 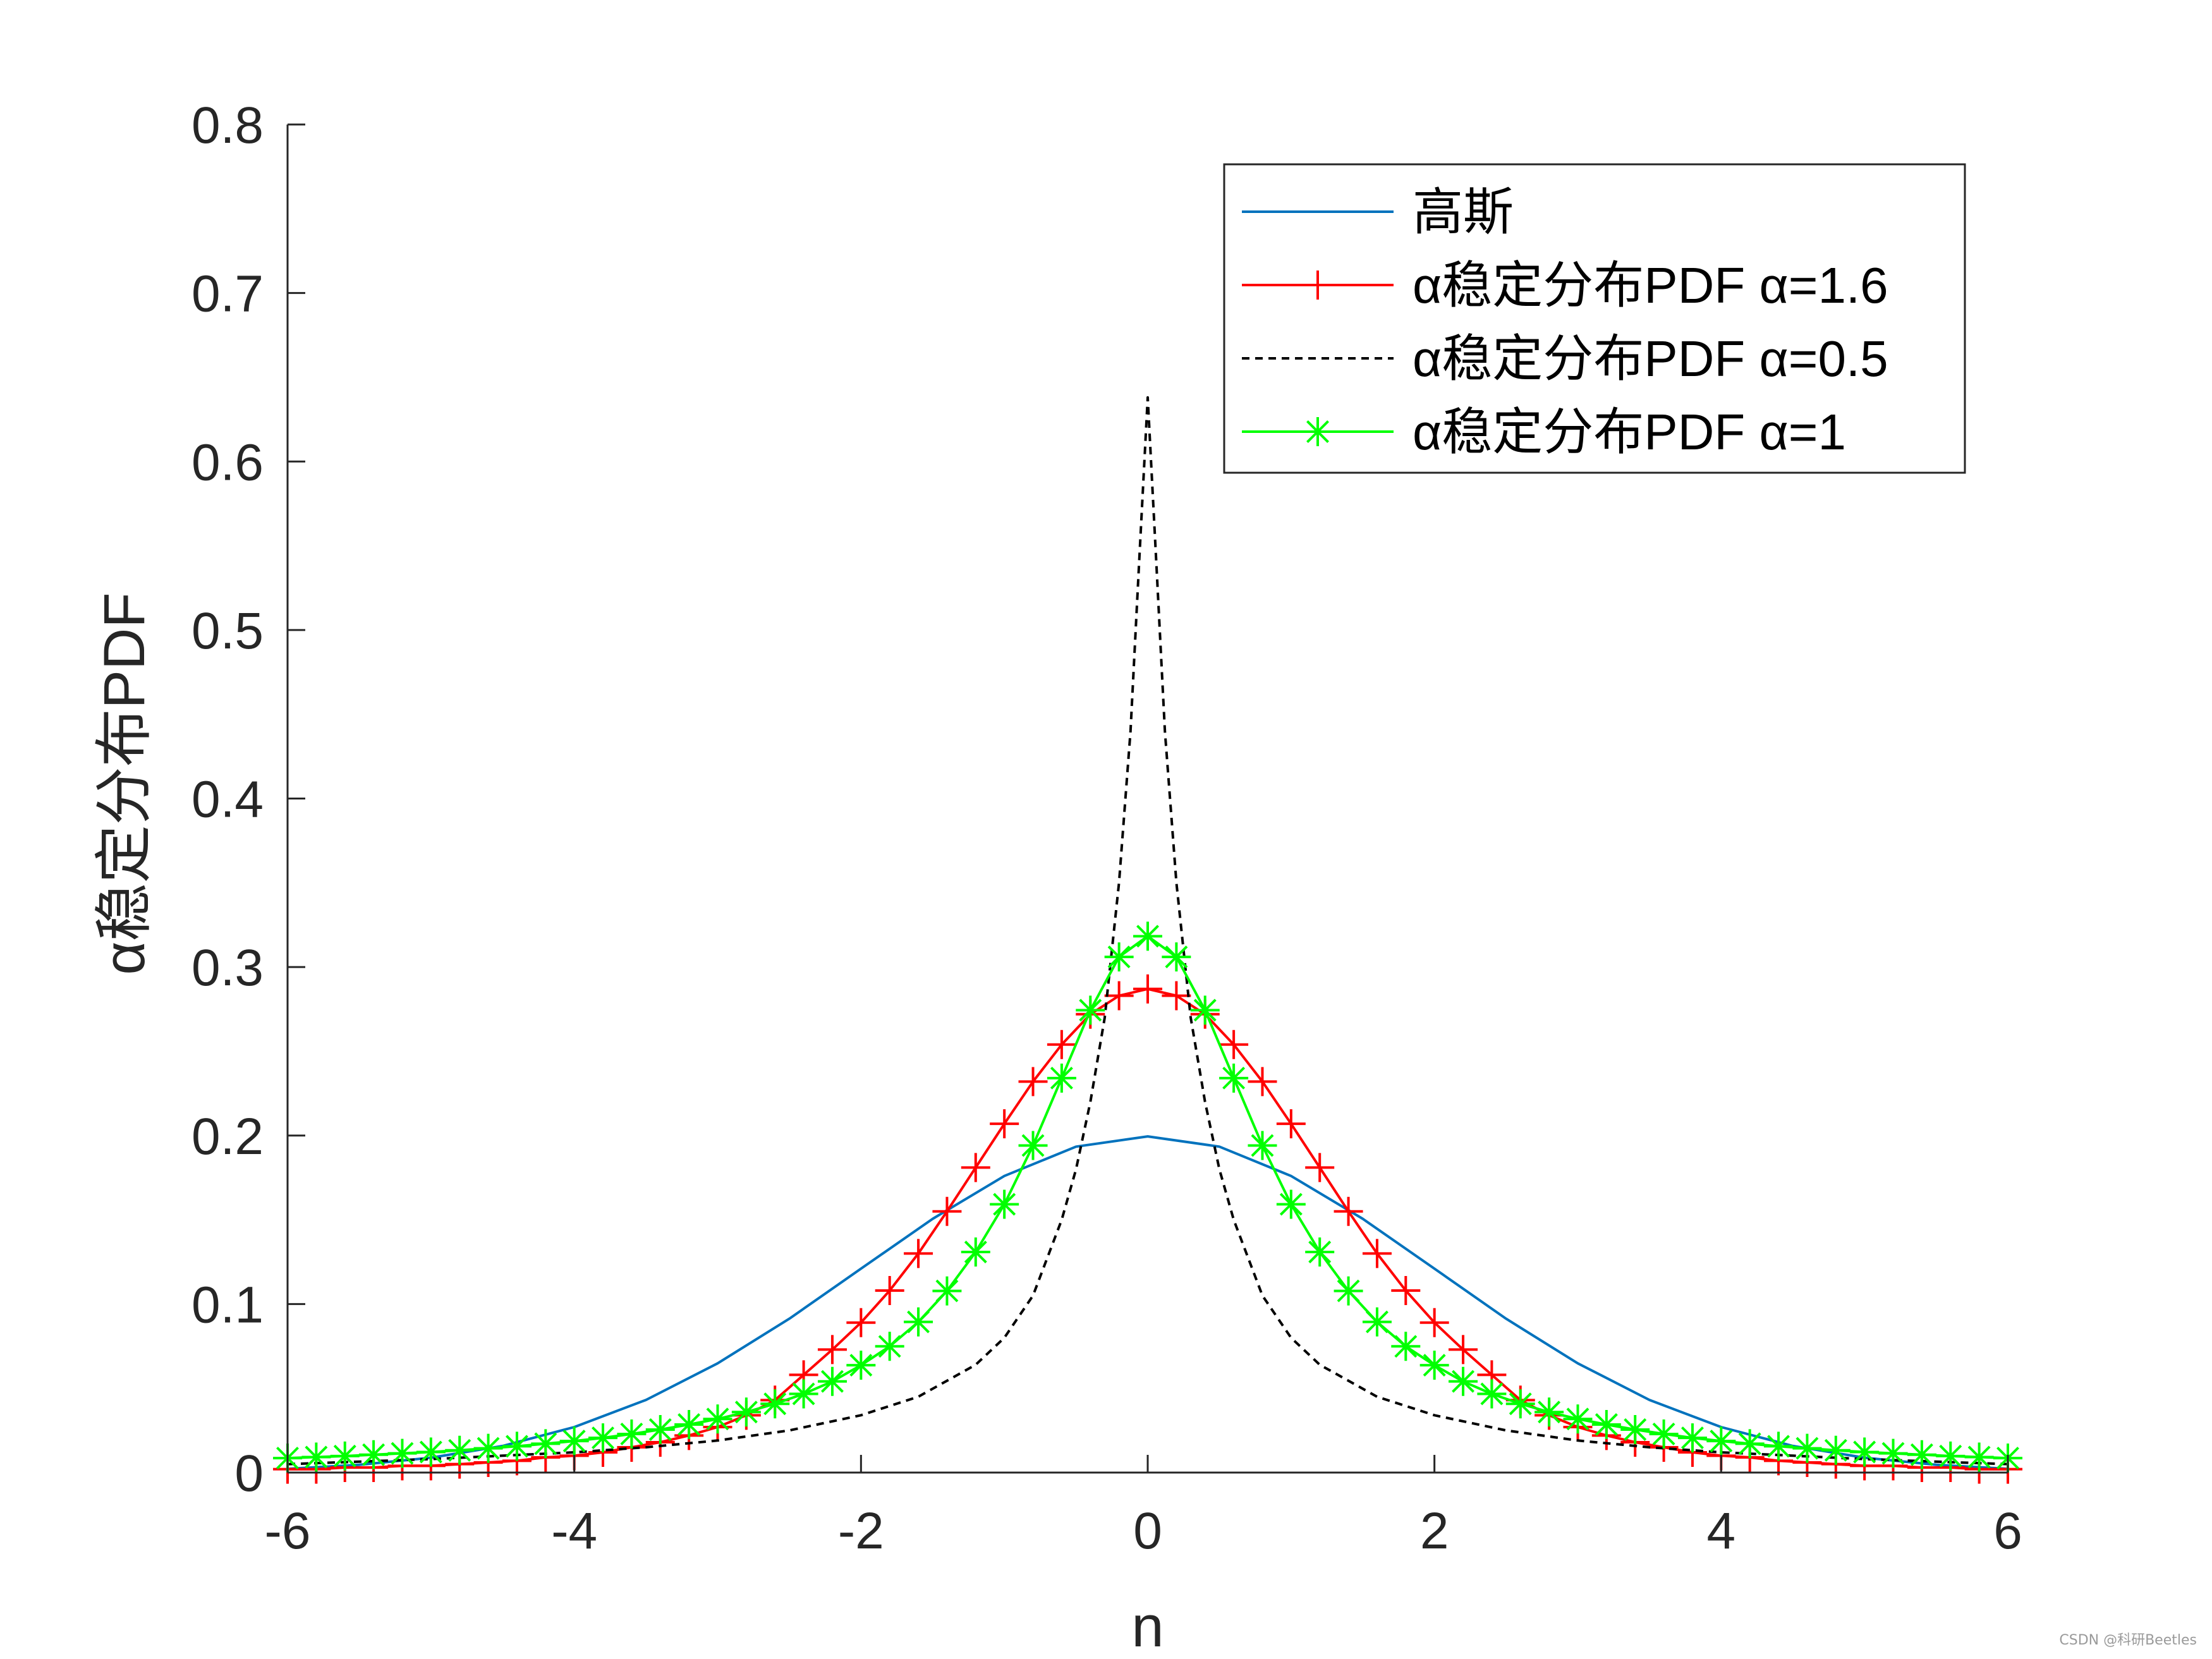 What do you see at coordinates (227, 800) in the screenshot?
I see `y-tick-label: 0.4` at bounding box center [227, 800].